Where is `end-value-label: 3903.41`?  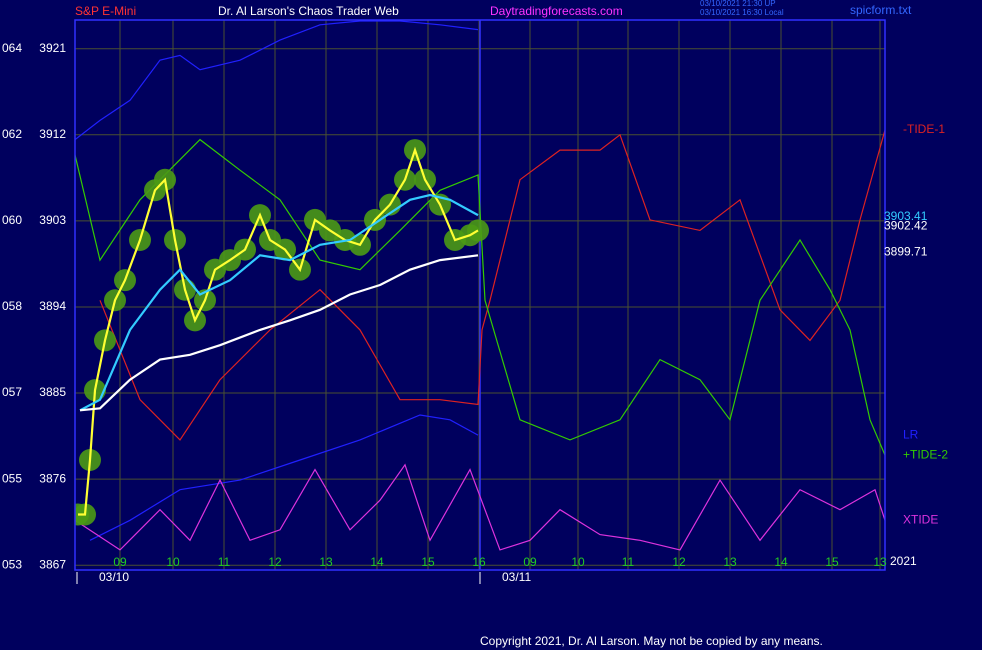 end-value-label: 3903.41 is located at coordinates (906, 216).